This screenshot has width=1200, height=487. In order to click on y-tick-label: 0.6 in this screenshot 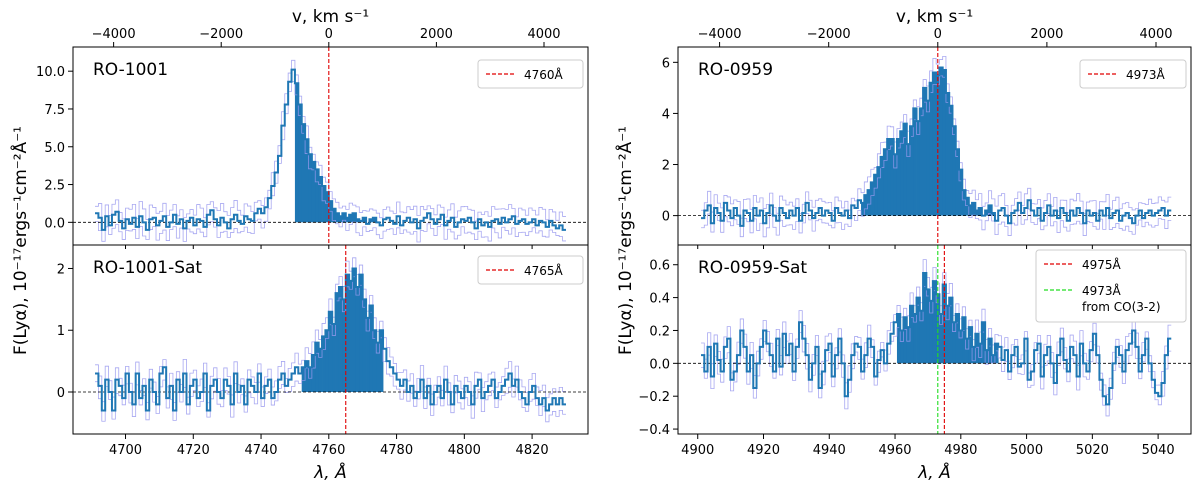, I will do `click(659, 266)`.